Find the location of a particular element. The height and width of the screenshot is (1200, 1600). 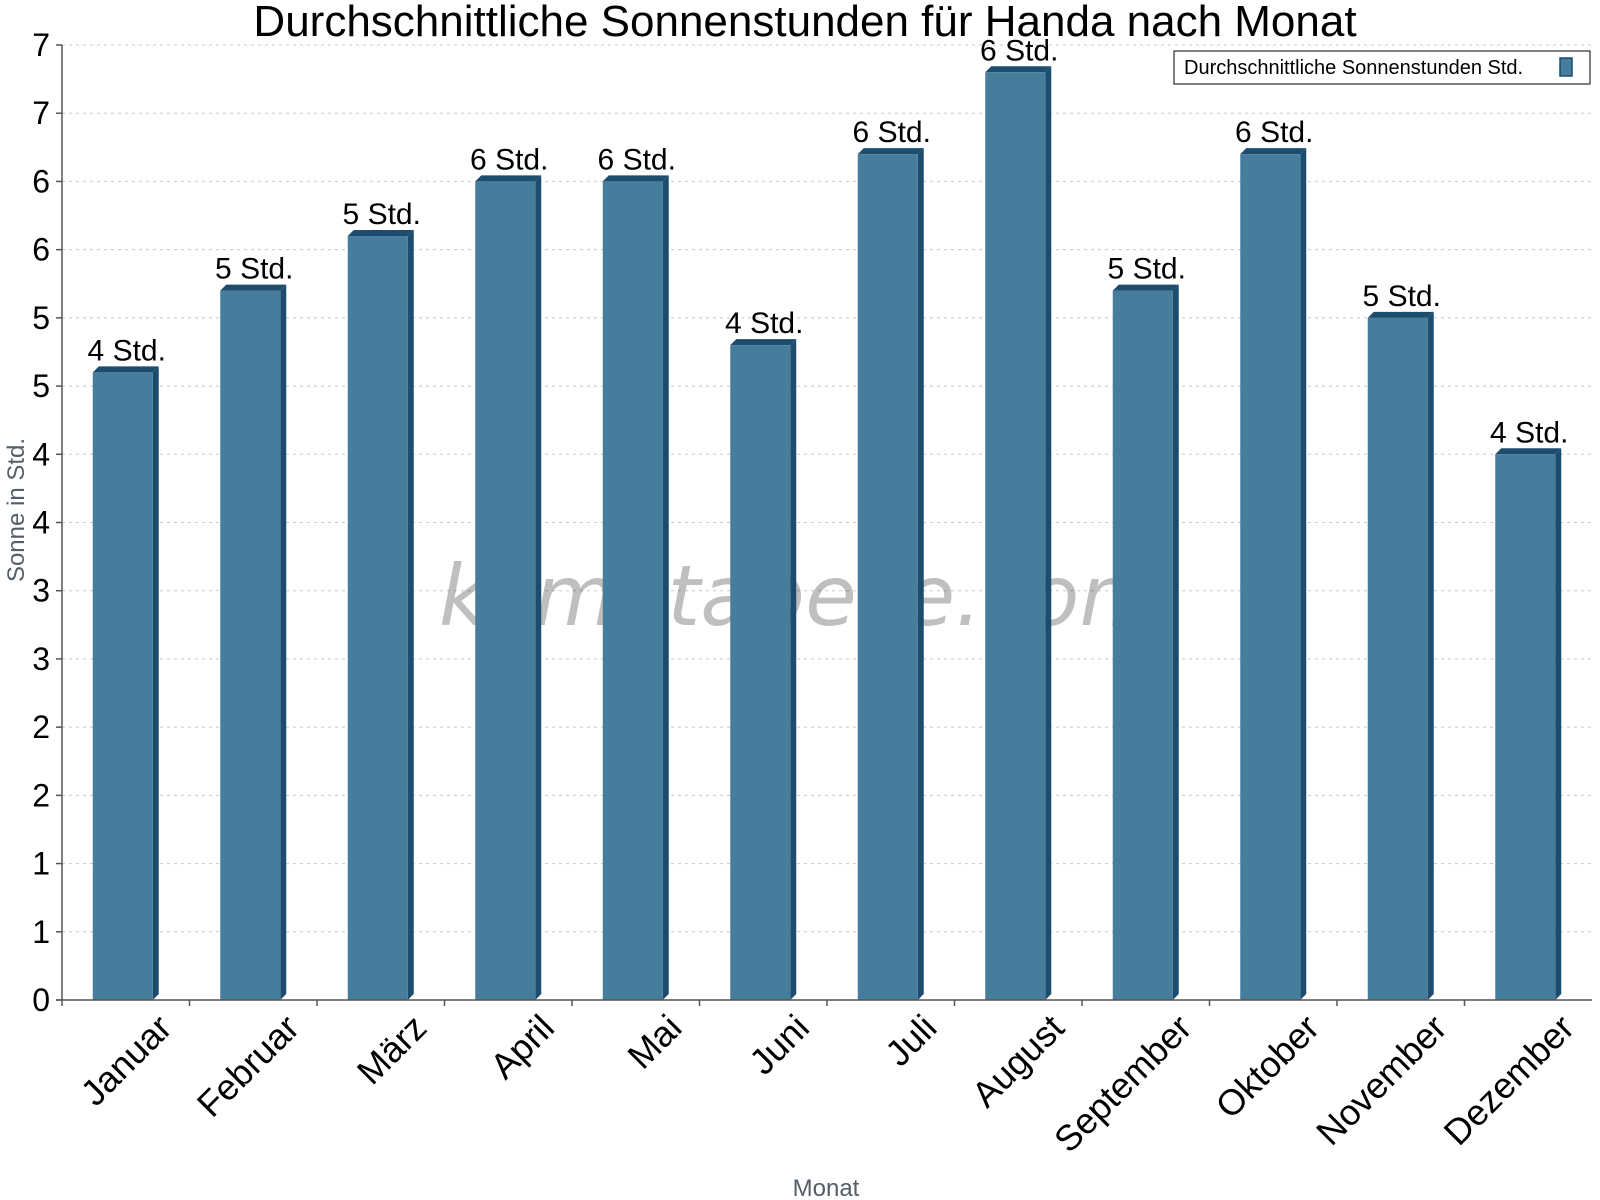

x-tick-label: Juni is located at coordinates (779, 1045).